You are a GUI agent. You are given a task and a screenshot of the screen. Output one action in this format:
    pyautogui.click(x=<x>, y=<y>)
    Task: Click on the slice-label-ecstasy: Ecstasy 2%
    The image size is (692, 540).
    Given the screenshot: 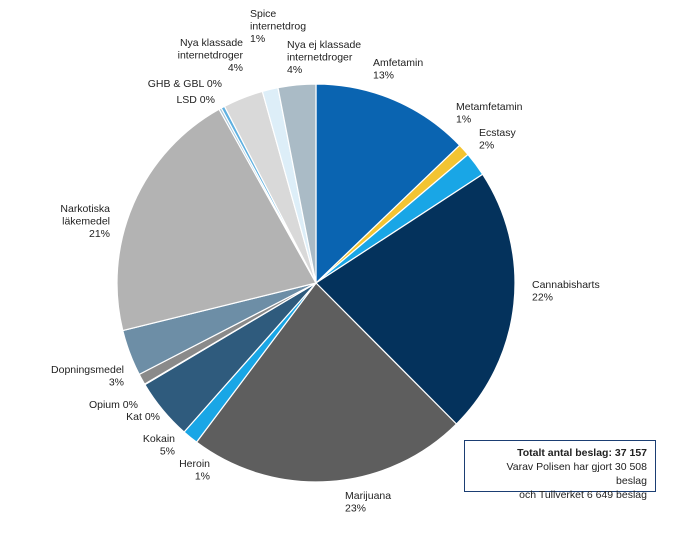 What is the action you would take?
    pyautogui.click(x=498, y=139)
    